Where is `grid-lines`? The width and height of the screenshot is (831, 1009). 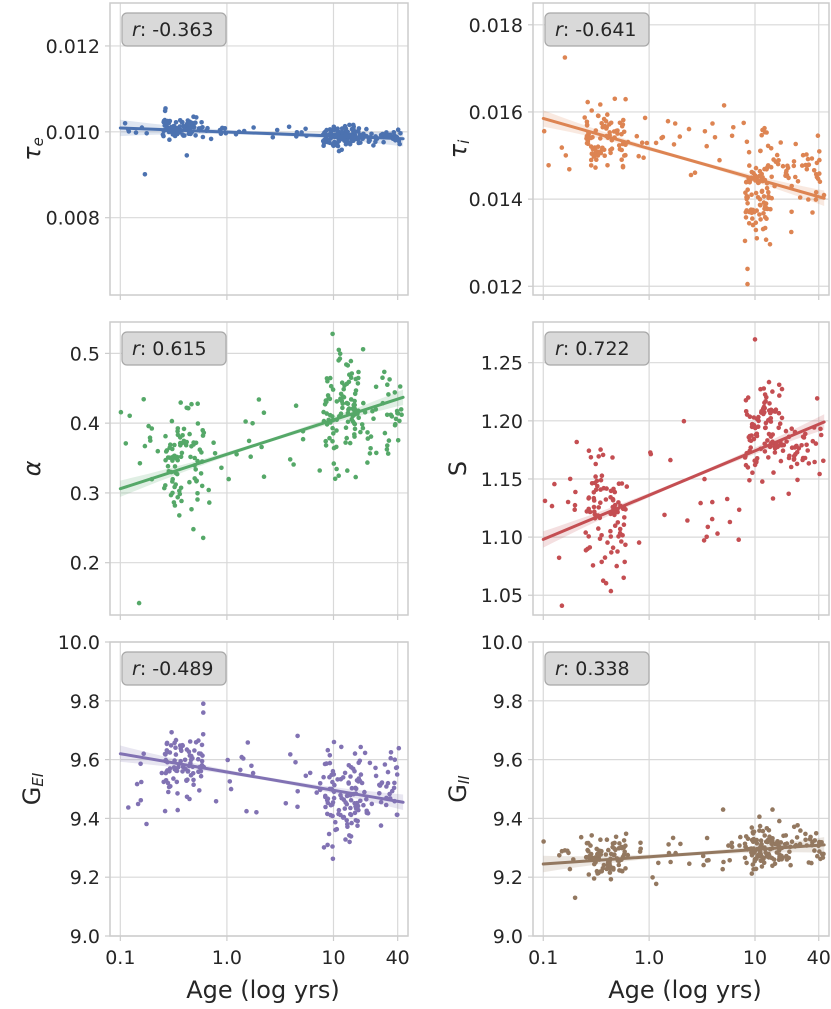
grid-lines is located at coordinates (681, 149).